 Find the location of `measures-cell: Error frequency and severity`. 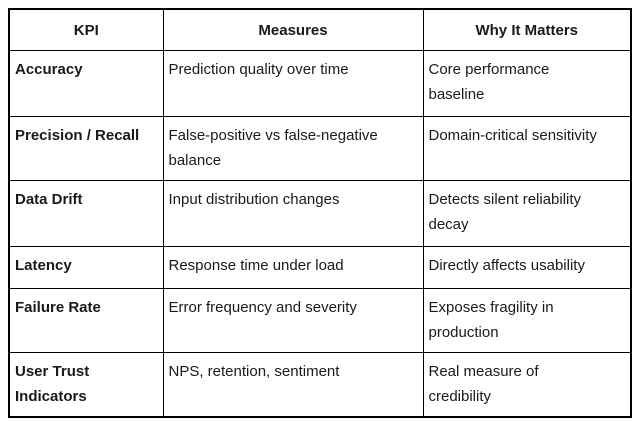

measures-cell: Error frequency and severity is located at coordinates (293, 320).